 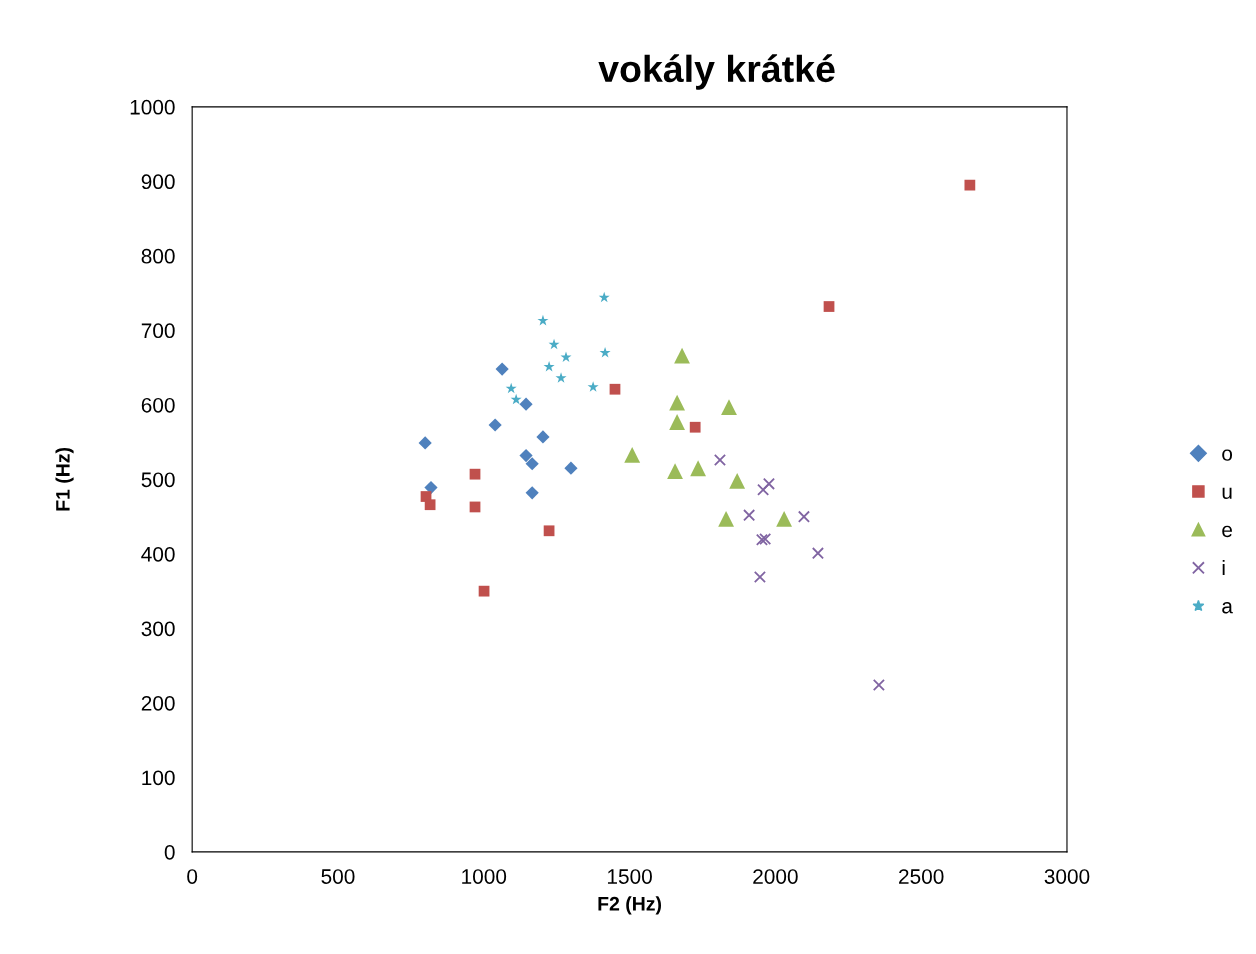 What do you see at coordinates (152, 107) in the screenshot?
I see `y-tick-label: 1000` at bounding box center [152, 107].